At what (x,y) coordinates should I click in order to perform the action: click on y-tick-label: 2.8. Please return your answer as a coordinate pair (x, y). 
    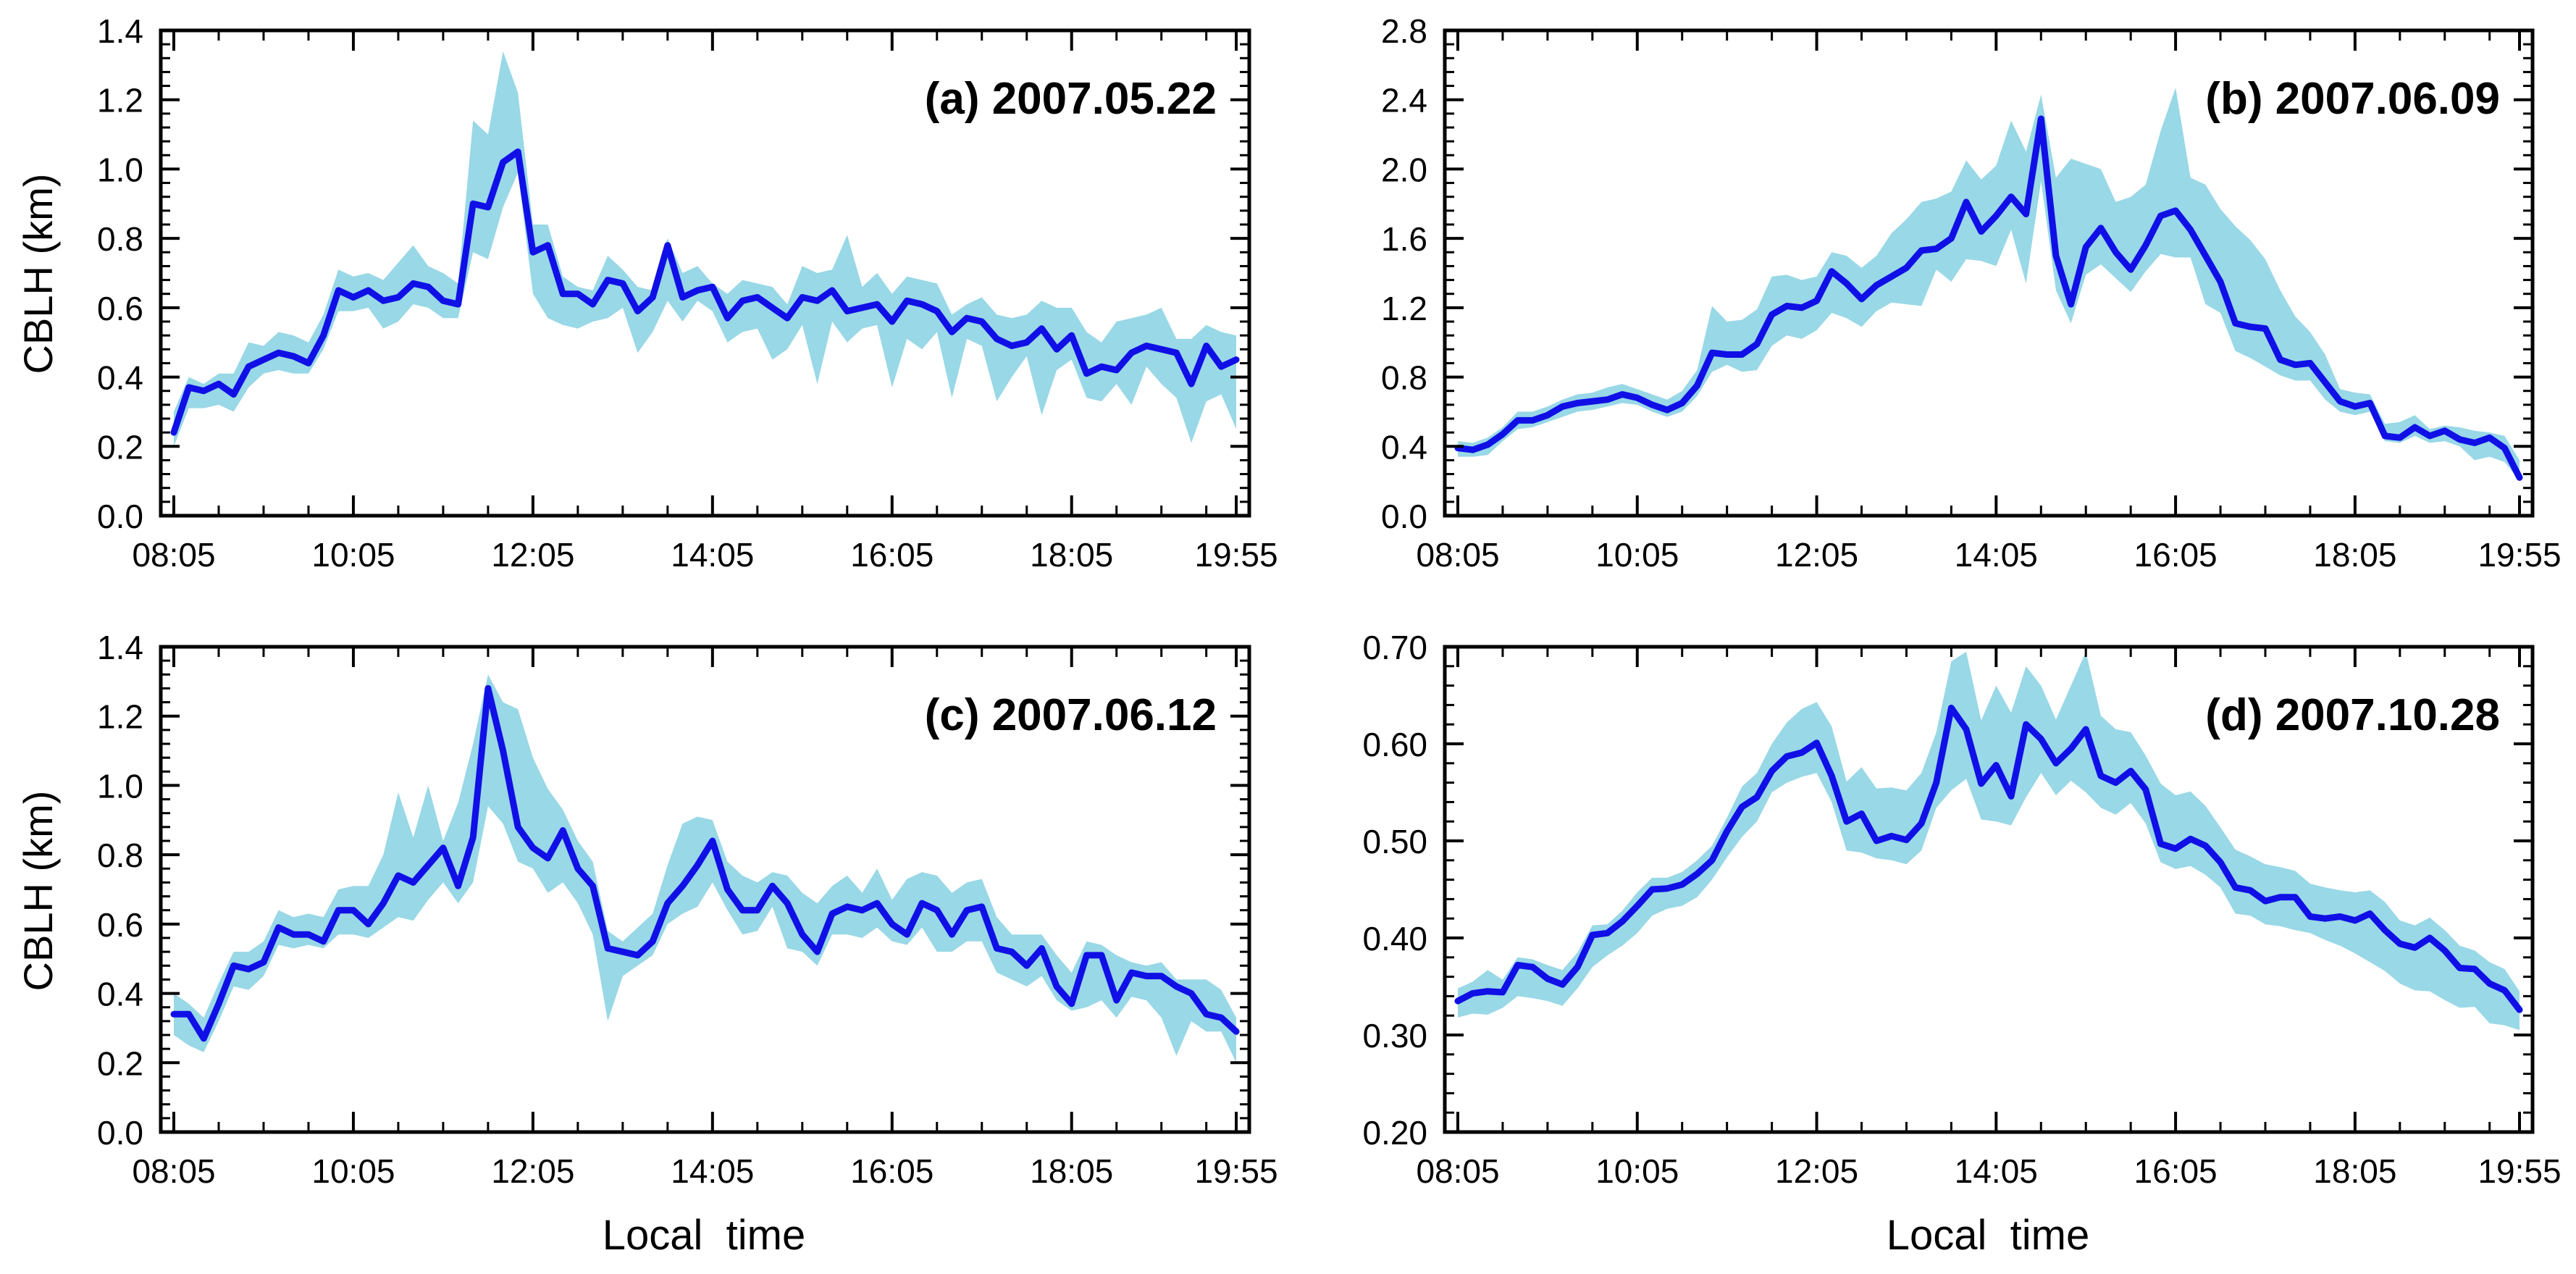
    Looking at the image, I should click on (1404, 31).